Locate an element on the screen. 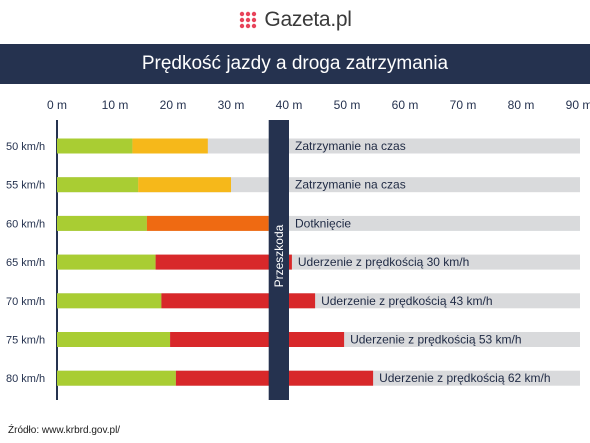 This screenshot has height=443, width=590. obstacle-bar is located at coordinates (278, 260).